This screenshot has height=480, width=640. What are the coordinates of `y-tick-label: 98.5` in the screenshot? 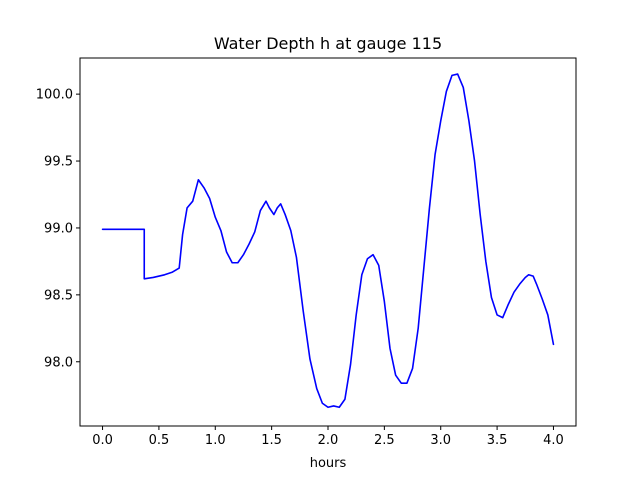 It's located at (58, 295).